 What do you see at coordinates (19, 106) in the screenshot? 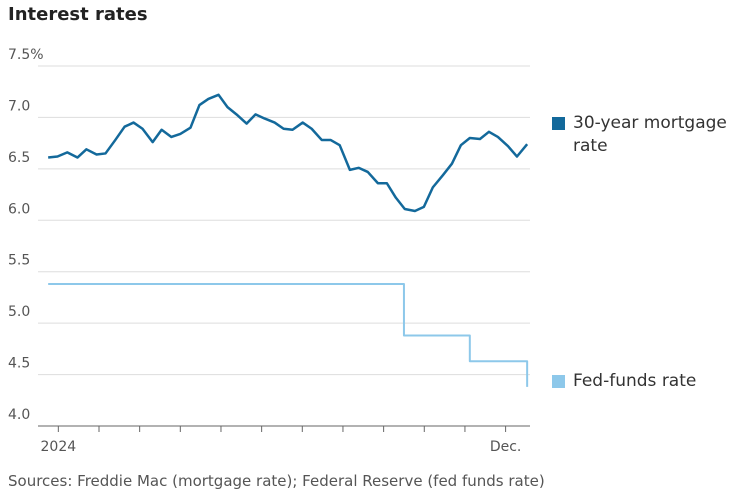
I see `y-tick-label: 7.0` at bounding box center [19, 106].